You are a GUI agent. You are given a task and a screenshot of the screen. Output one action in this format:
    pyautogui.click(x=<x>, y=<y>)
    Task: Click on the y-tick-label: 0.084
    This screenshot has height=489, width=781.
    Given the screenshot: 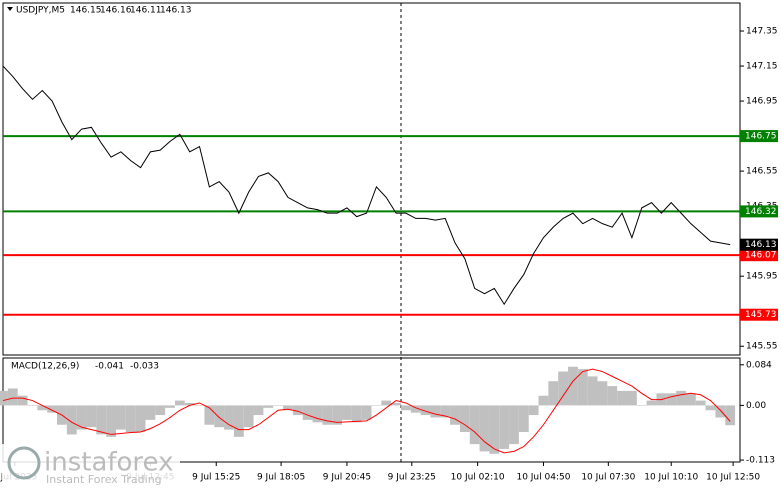 What is the action you would take?
    pyautogui.click(x=759, y=365)
    